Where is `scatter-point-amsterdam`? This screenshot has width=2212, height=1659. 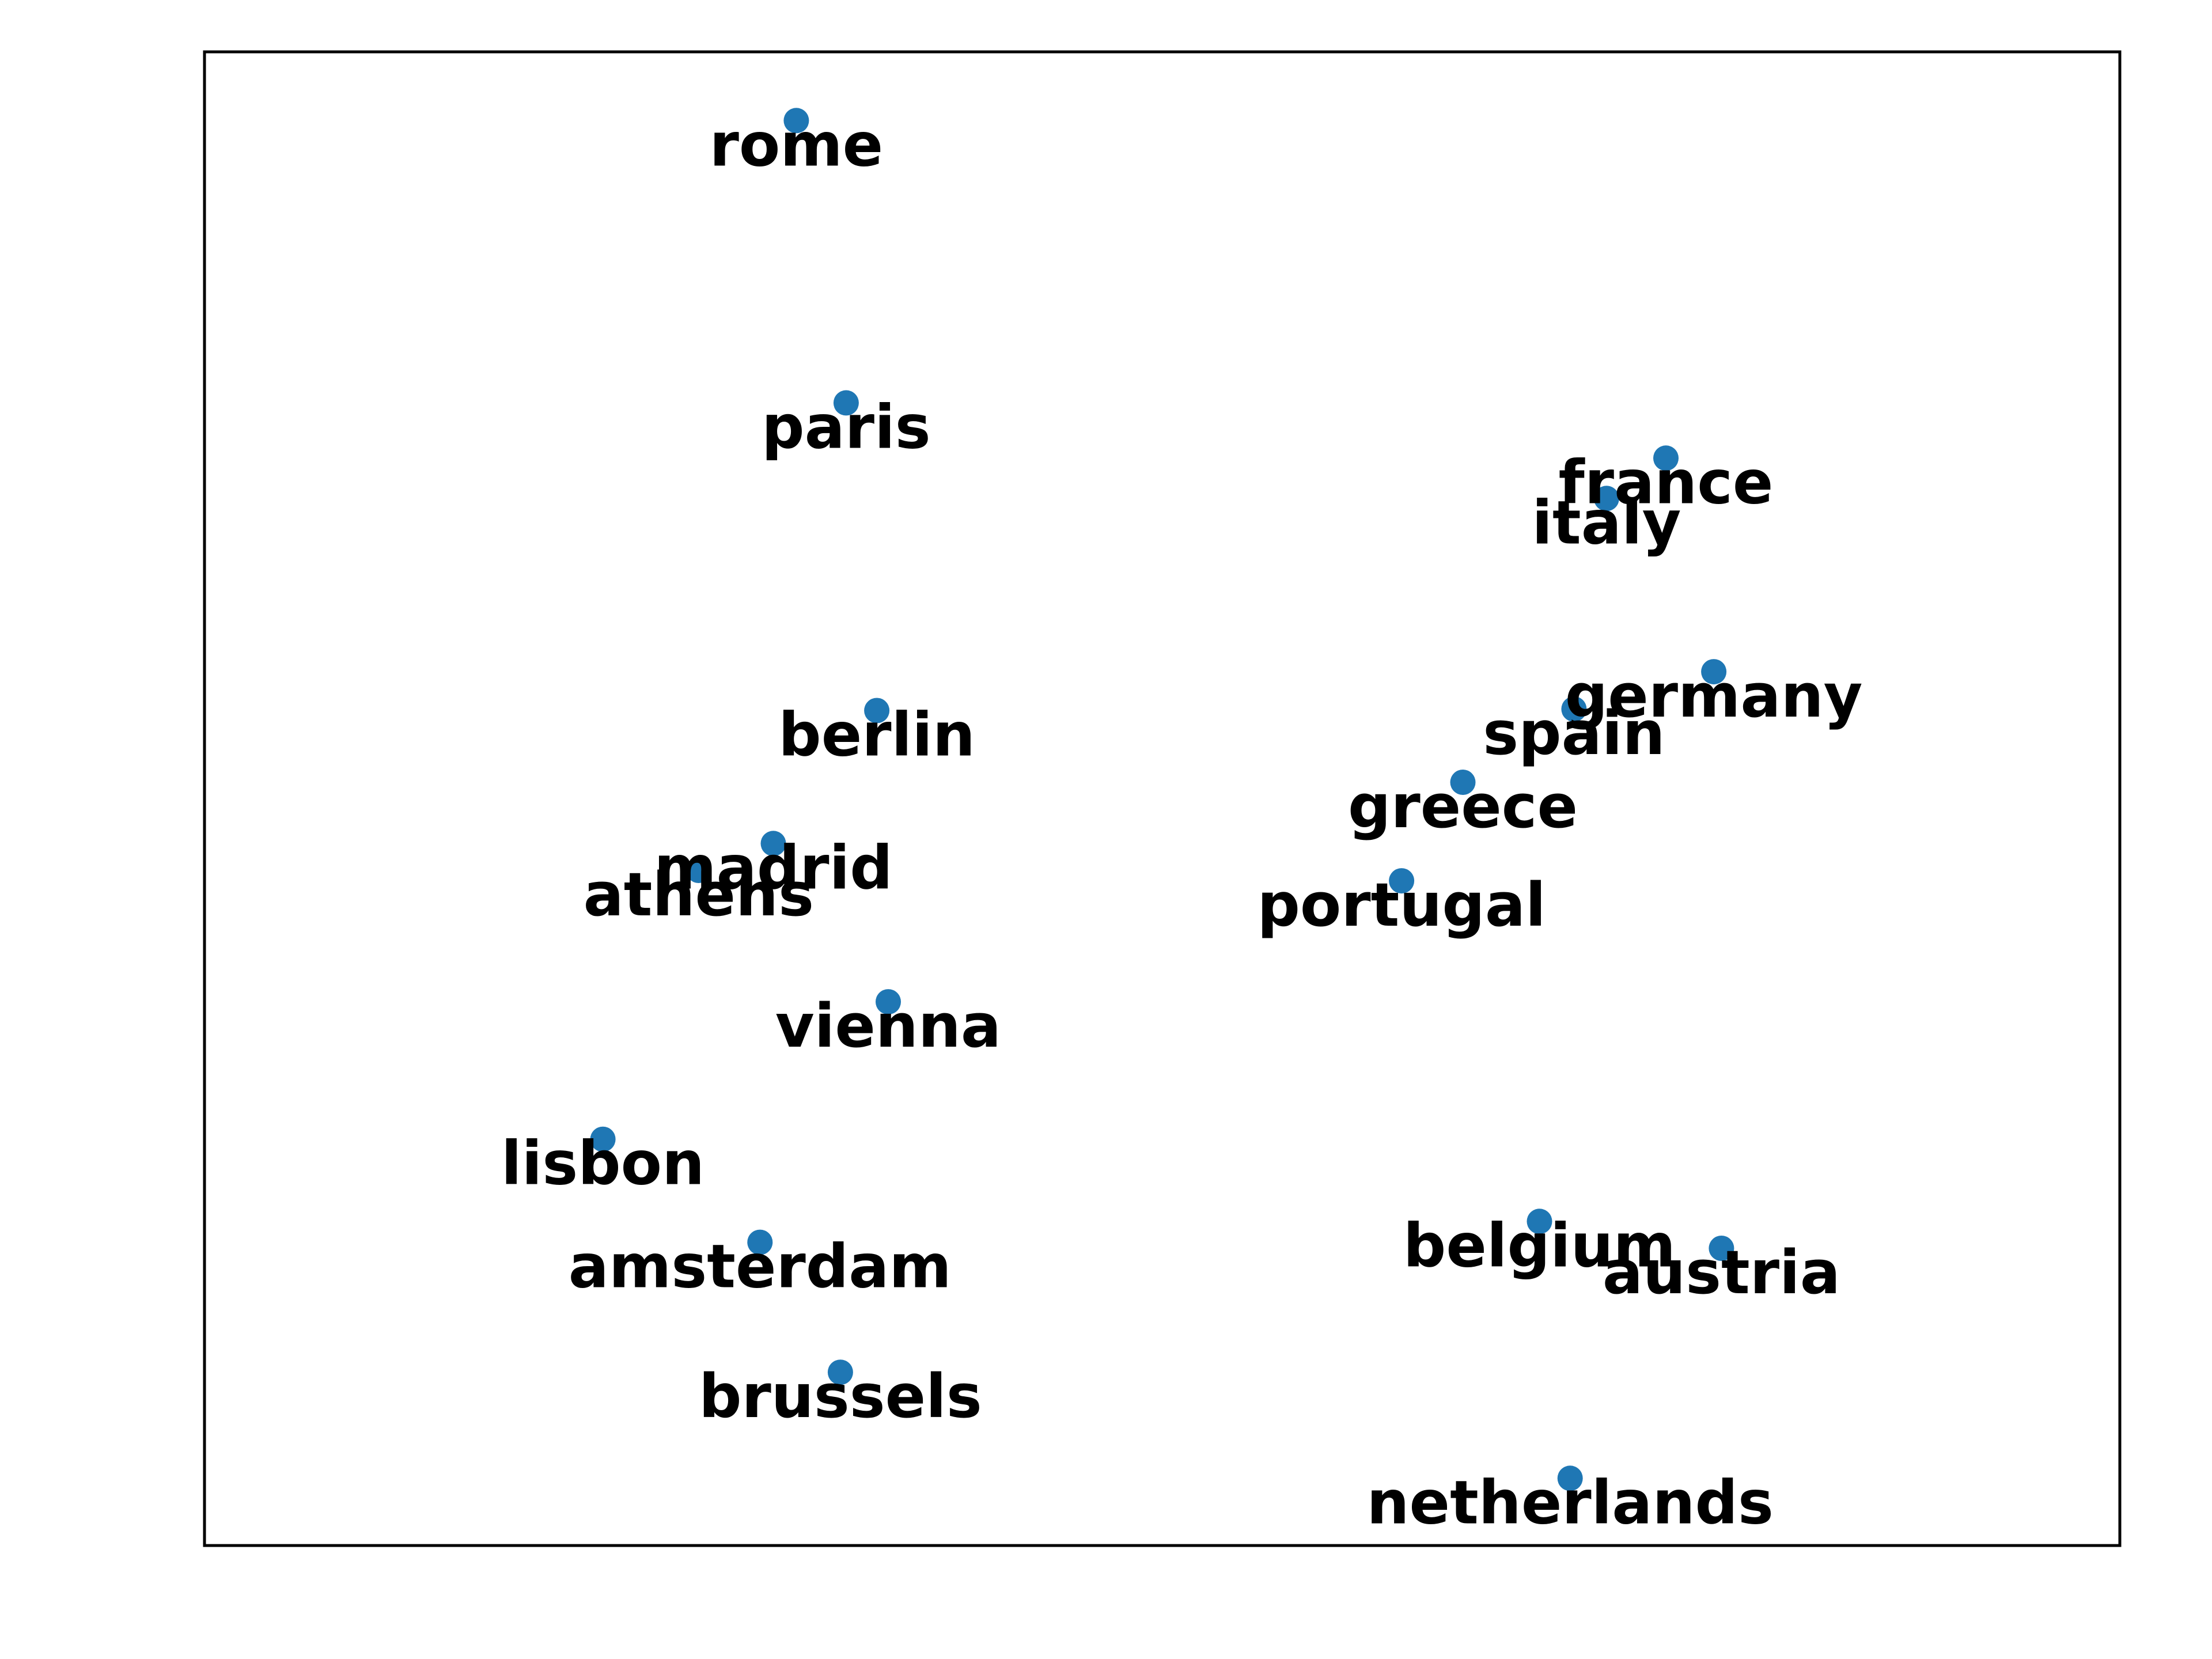
scatter-point-amsterdam is located at coordinates (760, 1242).